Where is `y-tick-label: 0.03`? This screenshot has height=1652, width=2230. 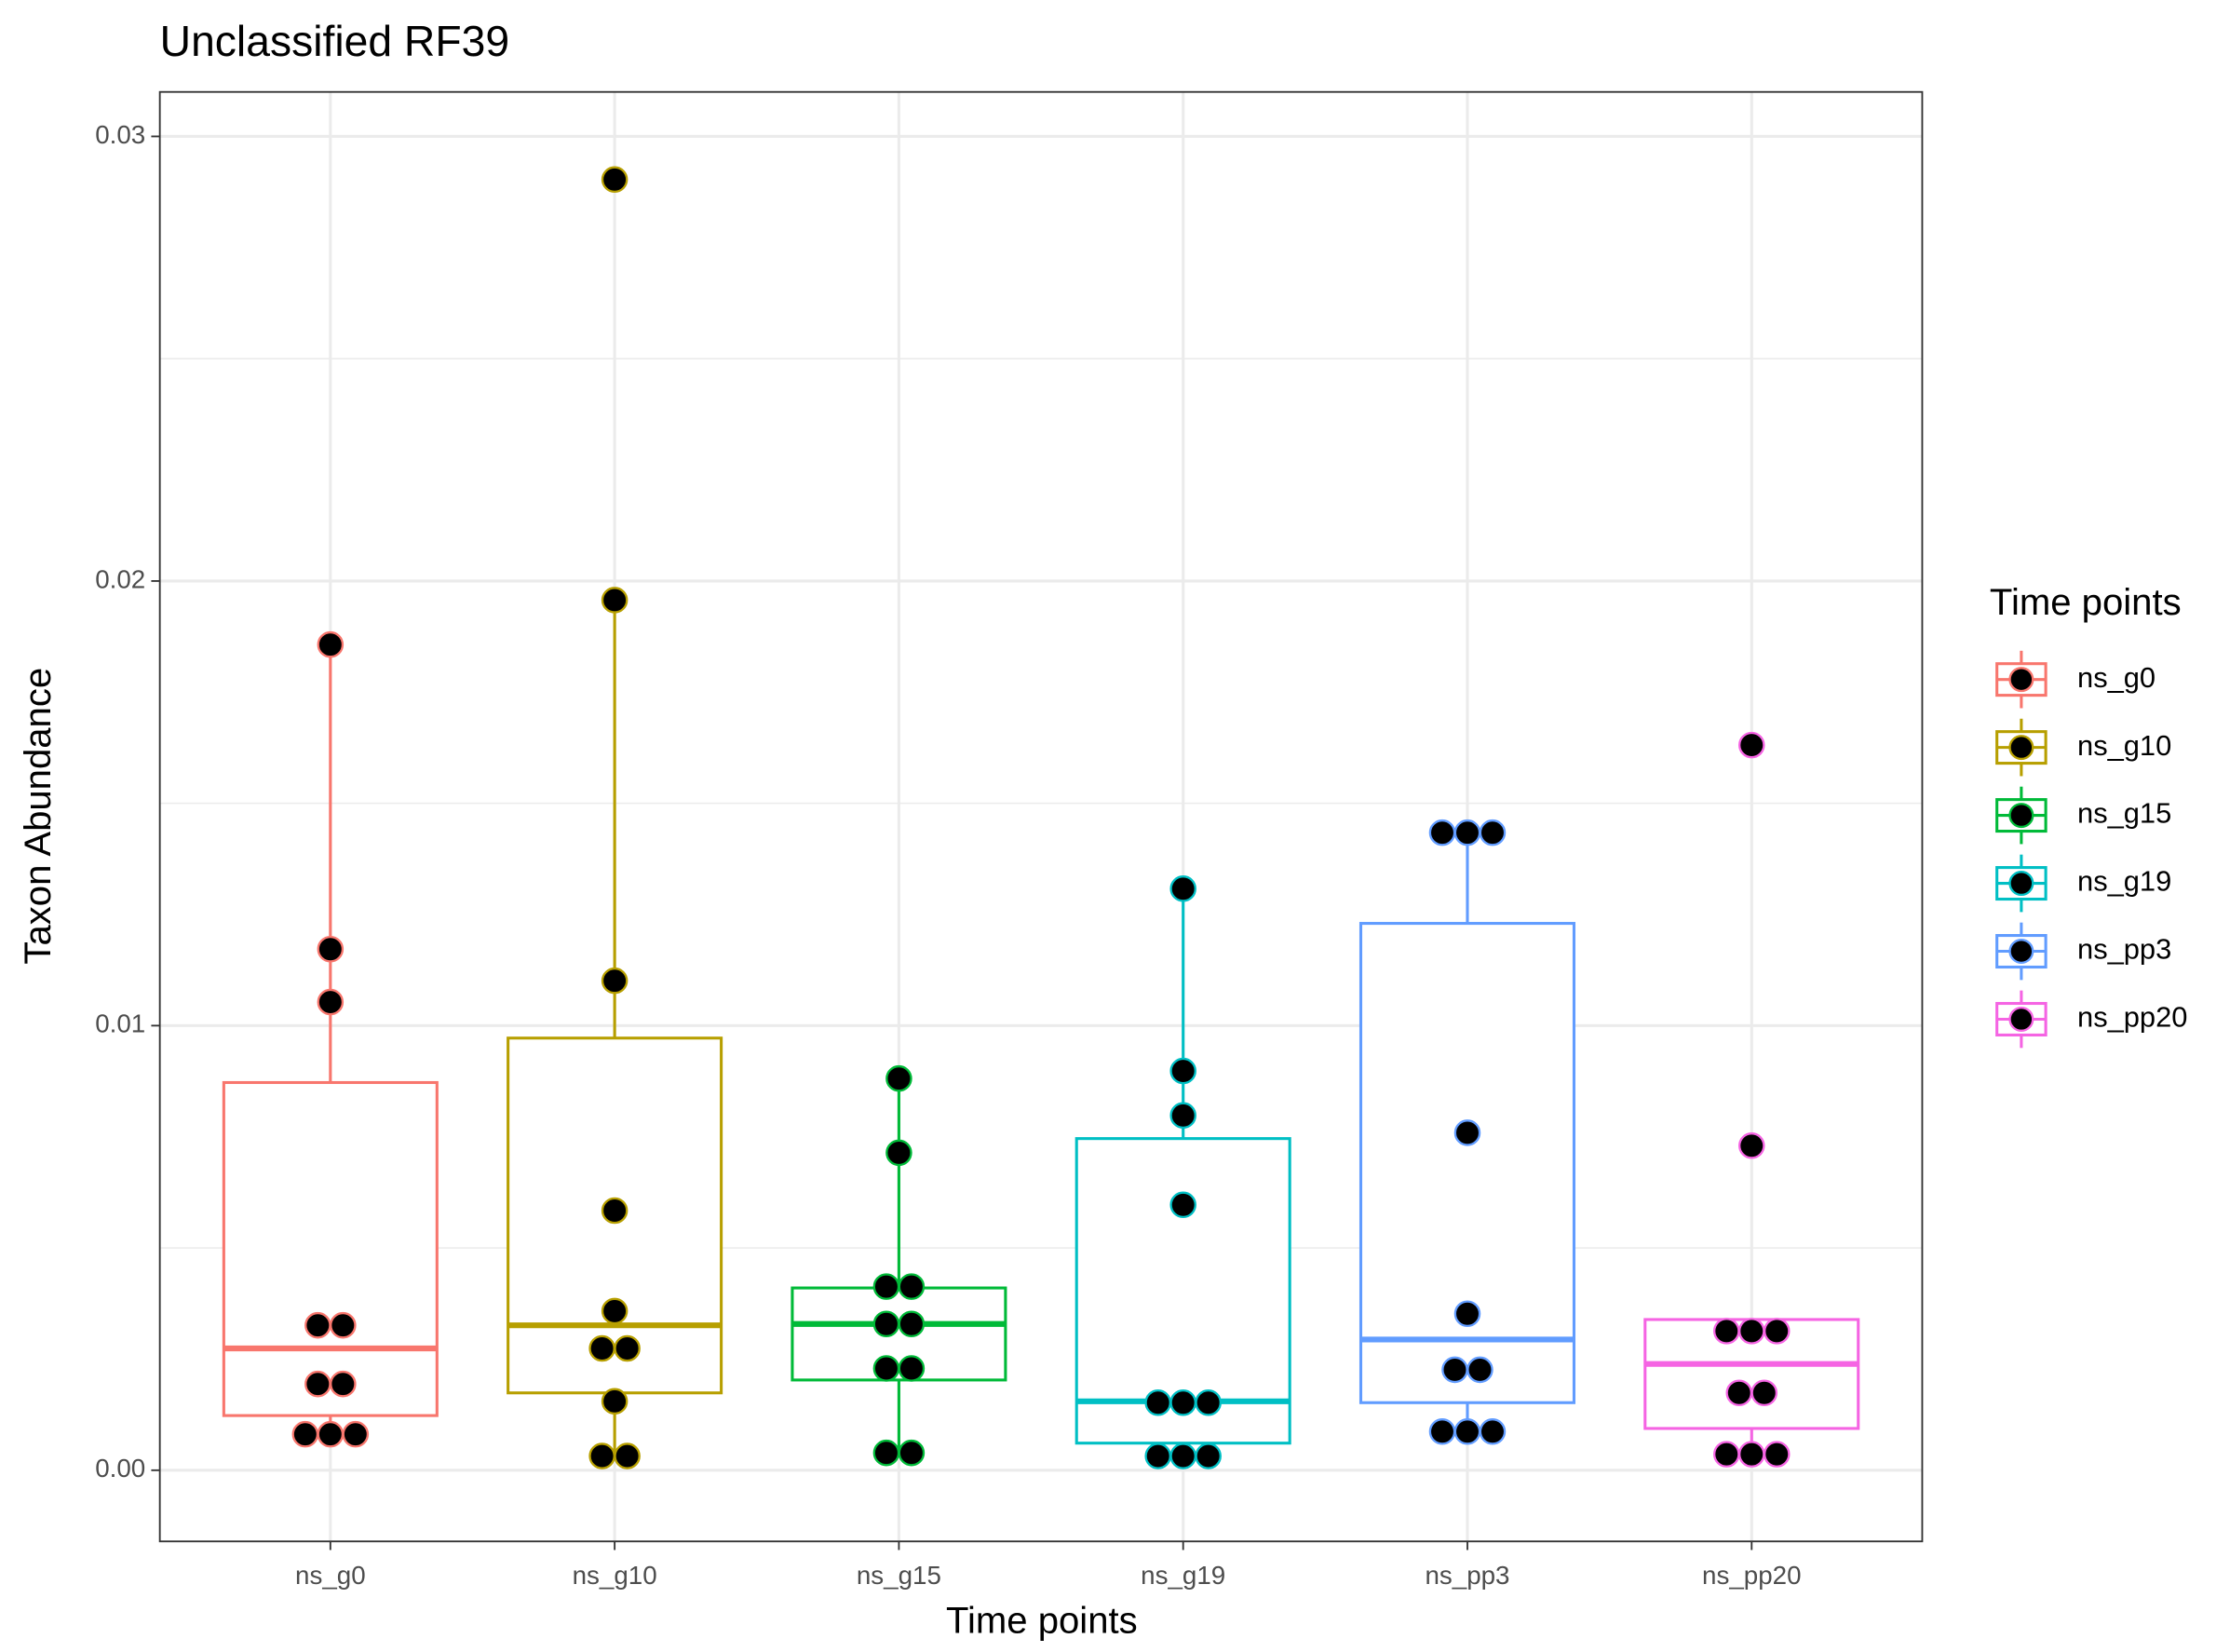 y-tick-label: 0.03 is located at coordinates (120, 134).